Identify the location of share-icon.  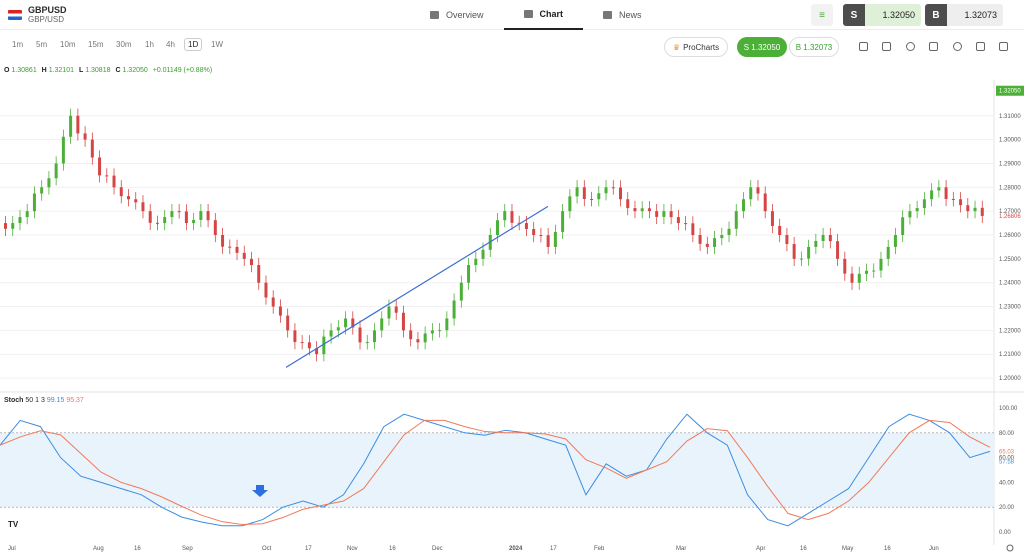
(980, 46).